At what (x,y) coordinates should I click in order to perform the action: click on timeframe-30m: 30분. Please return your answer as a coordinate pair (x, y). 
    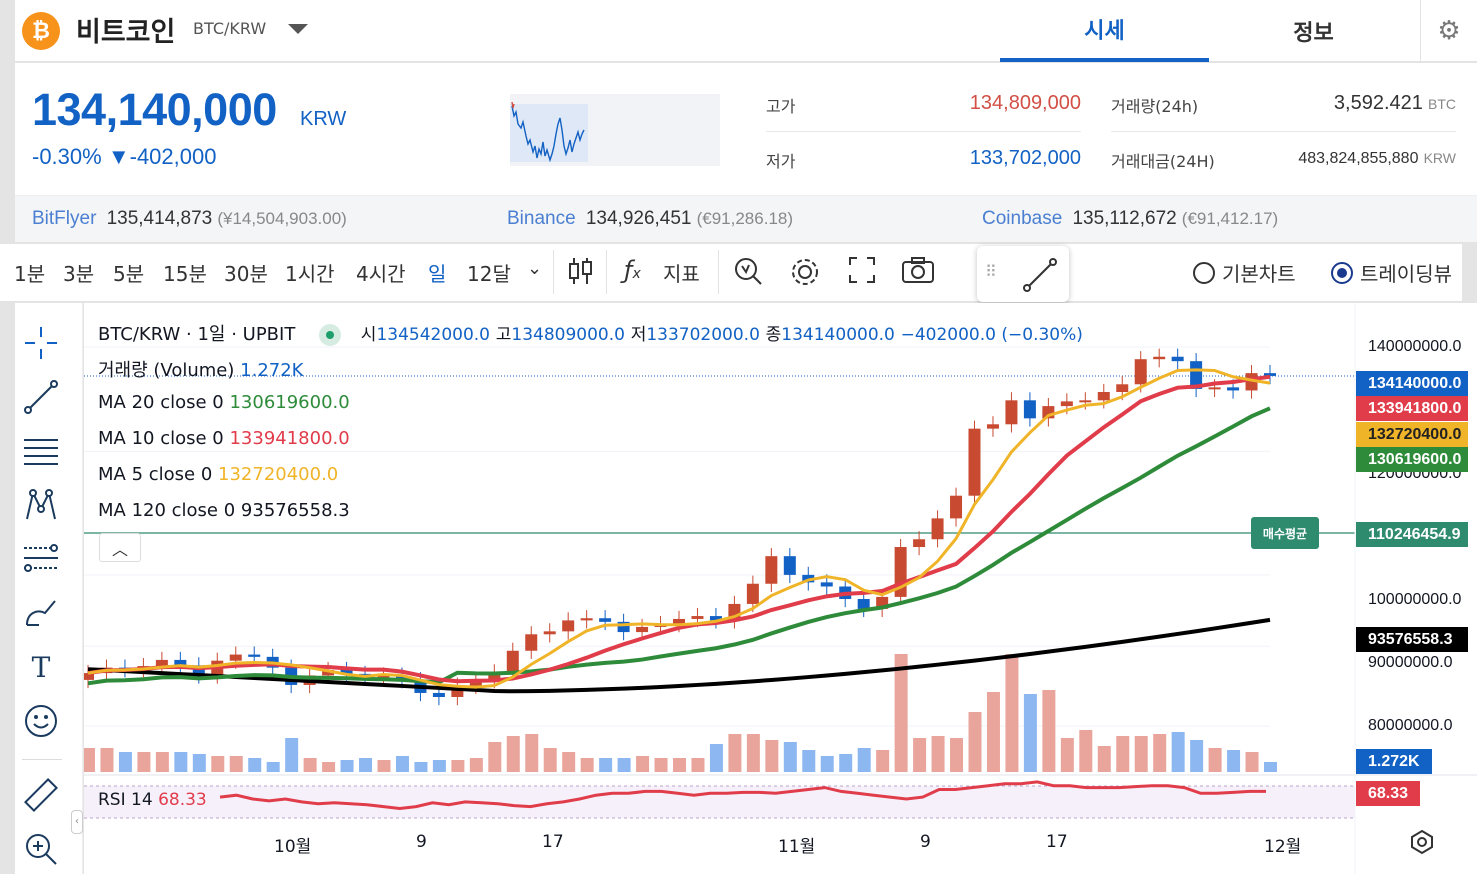
    Looking at the image, I should click on (246, 274).